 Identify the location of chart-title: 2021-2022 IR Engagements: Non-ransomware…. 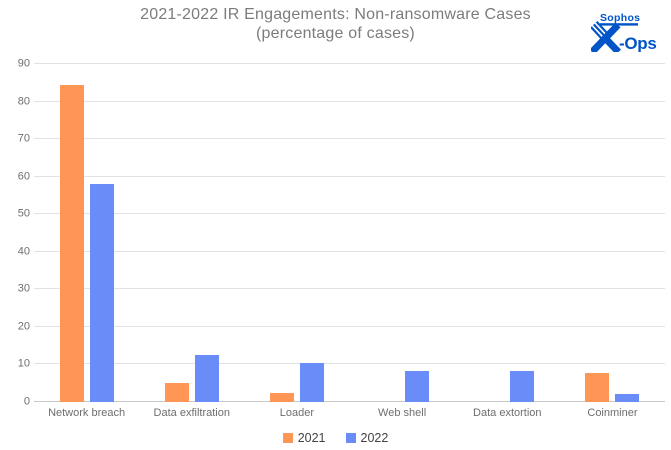
(335, 14).